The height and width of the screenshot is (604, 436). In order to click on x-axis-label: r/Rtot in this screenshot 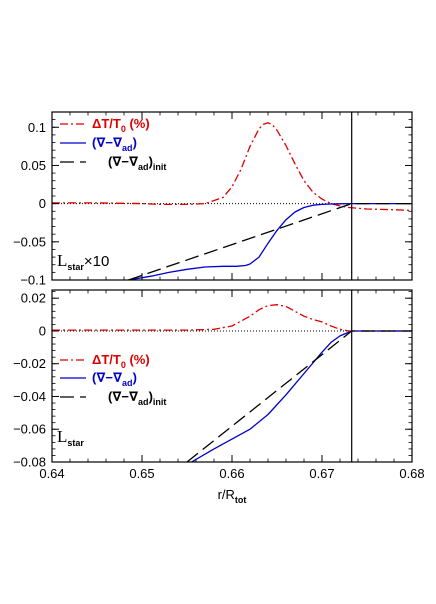, I will do `click(232, 496)`.